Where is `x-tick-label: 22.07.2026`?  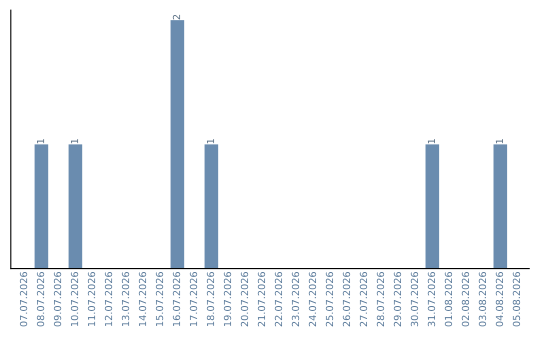 x-tick-label: 22.07.2026 is located at coordinates (278, 299).